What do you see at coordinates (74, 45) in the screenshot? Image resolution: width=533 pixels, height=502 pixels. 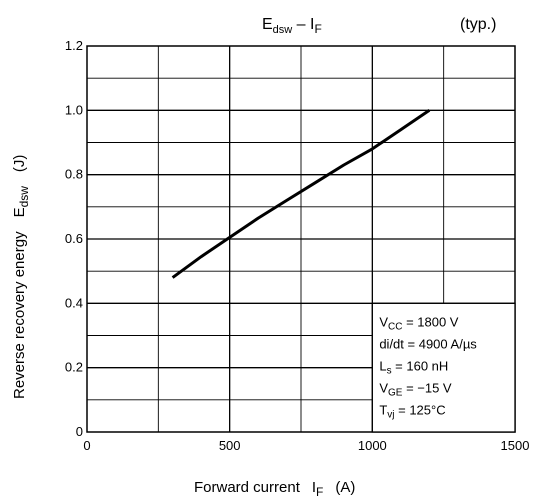 I see `y-tick-label: 1.2` at bounding box center [74, 45].